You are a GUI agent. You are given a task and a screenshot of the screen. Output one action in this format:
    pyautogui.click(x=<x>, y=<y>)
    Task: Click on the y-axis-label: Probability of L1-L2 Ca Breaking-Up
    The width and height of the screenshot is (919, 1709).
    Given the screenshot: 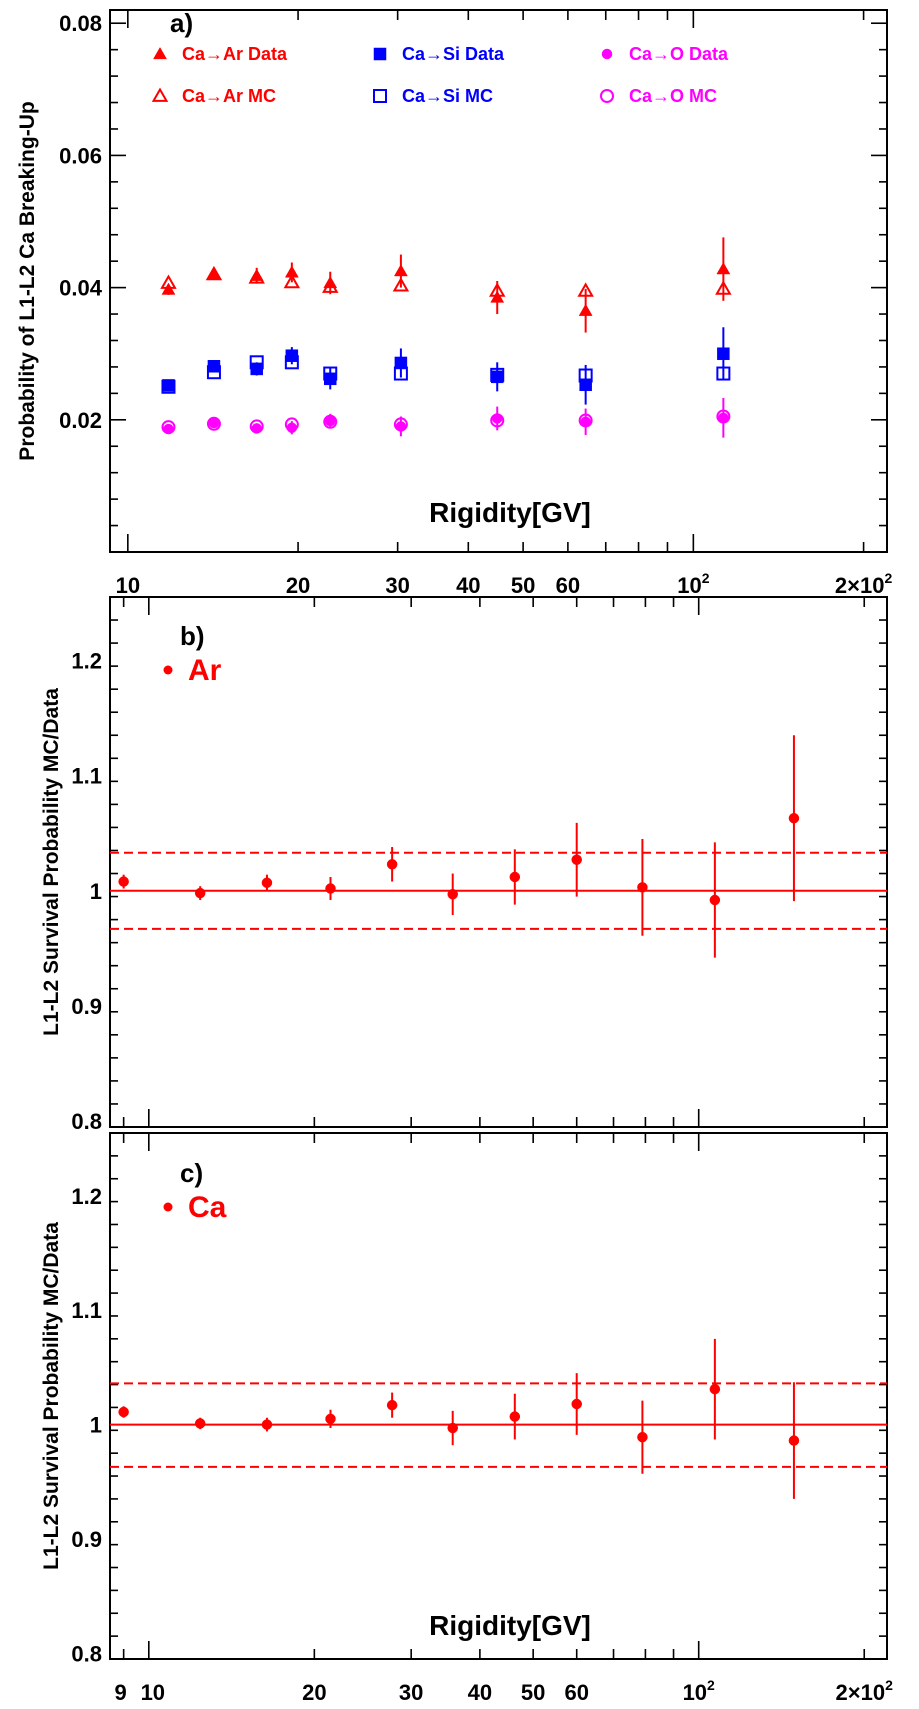 What is the action you would take?
    pyautogui.click(x=27, y=280)
    